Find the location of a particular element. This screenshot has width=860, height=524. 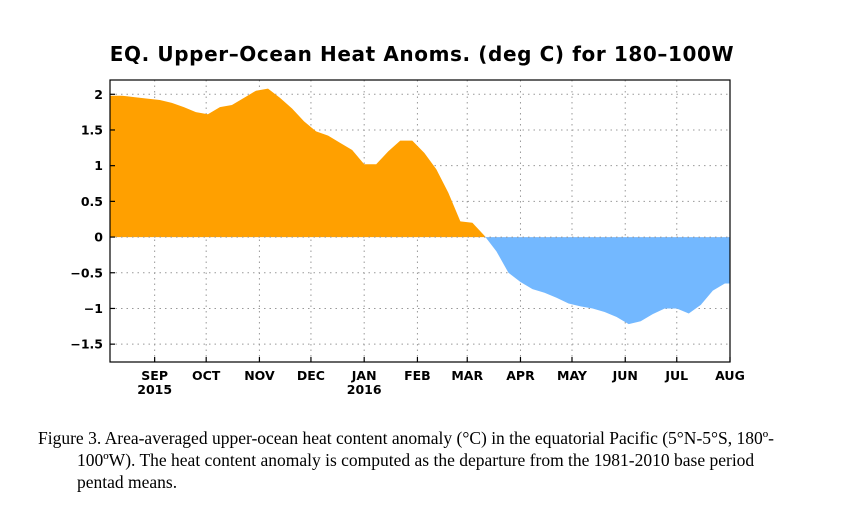

y-tick-label: −1 is located at coordinates (93, 308).